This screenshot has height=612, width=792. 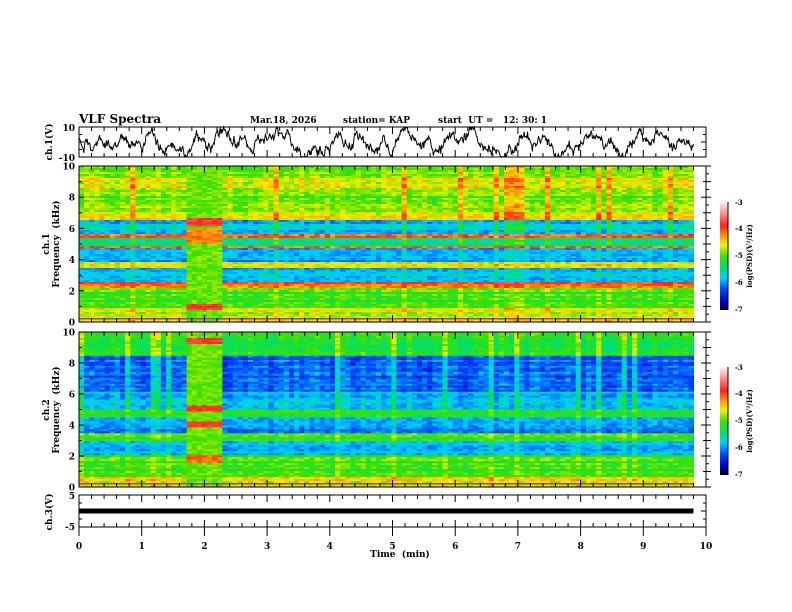 What do you see at coordinates (376, 121) in the screenshot?
I see `station-label: station= KAP` at bounding box center [376, 121].